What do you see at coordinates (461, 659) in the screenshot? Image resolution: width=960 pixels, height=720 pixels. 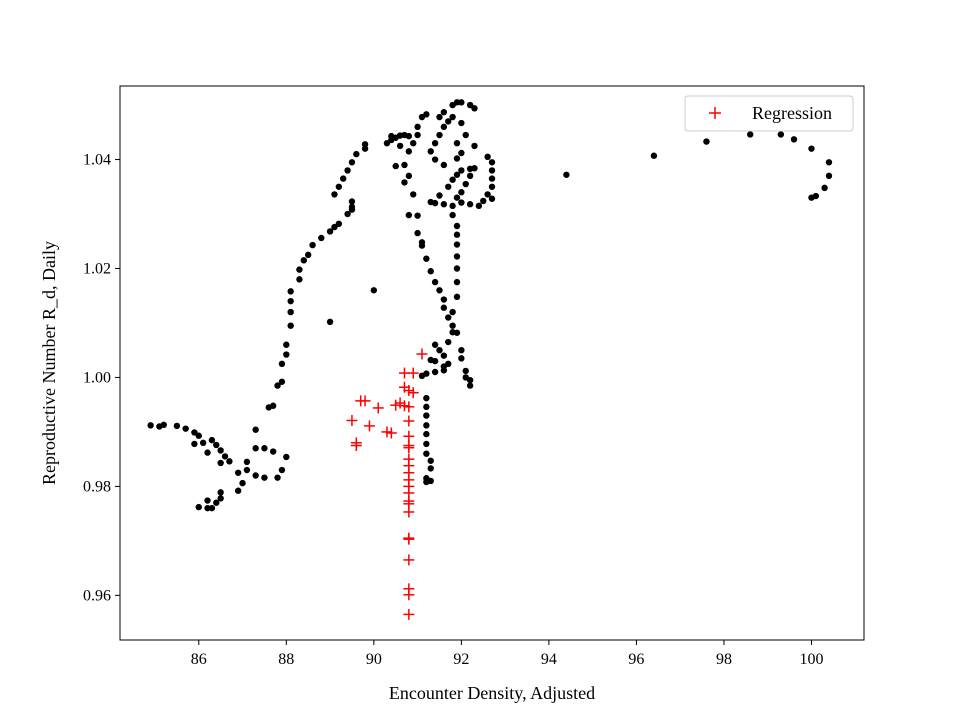 I see `x-tick-label: 92` at bounding box center [461, 659].